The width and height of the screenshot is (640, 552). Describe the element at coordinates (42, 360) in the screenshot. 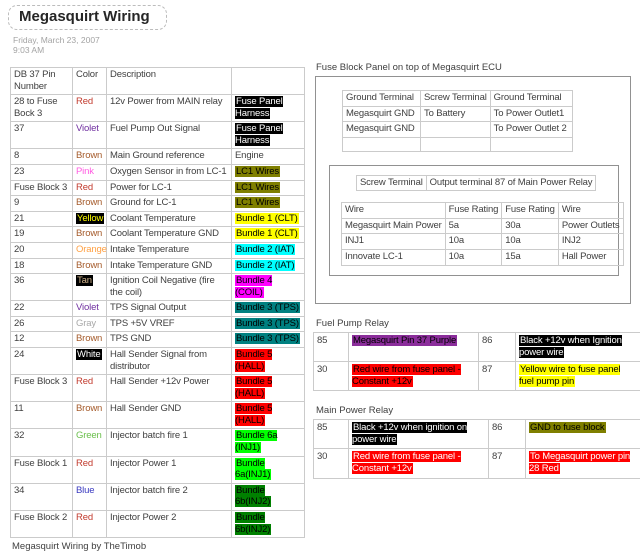

I see `pin-number-cell: 24` at that location.